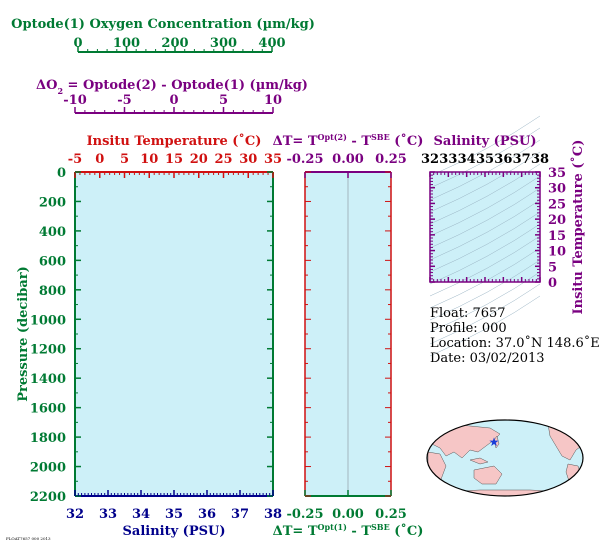 The image size is (608, 558). Describe the element at coordinates (141, 514) in the screenshot. I see `salinity-tick-label: 34` at that location.